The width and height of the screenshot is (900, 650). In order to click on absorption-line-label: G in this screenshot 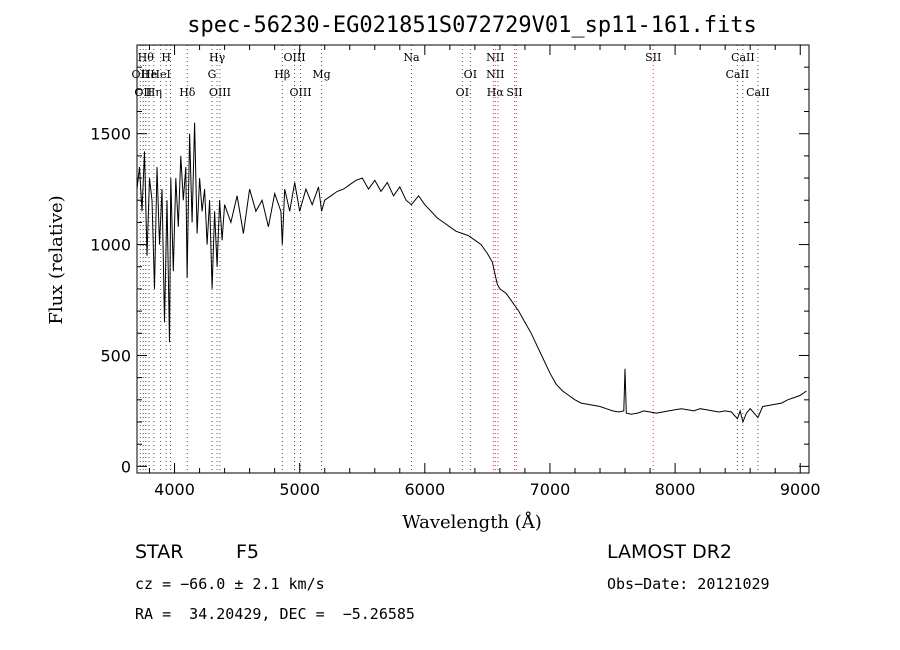, I will do `click(212, 74)`.